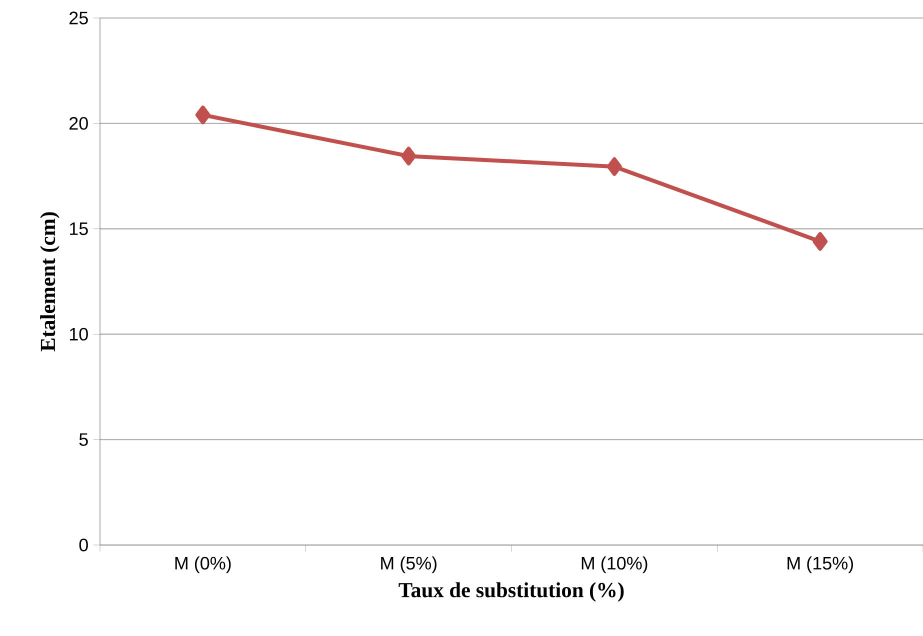 Image resolution: width=923 pixels, height=636 pixels. What do you see at coordinates (83, 439) in the screenshot?
I see `y-tick-label: 5` at bounding box center [83, 439].